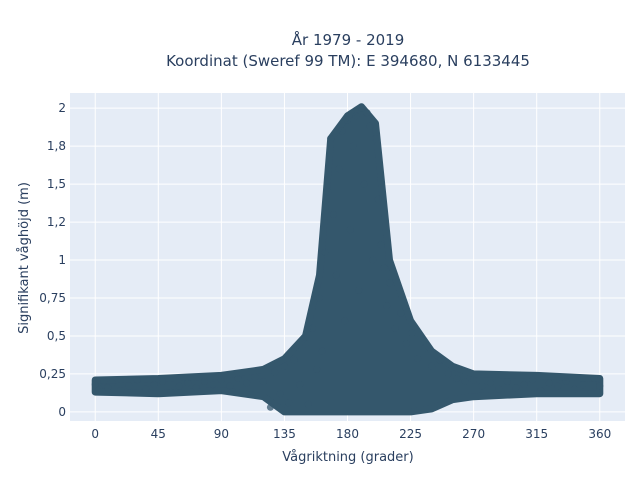  Describe the element at coordinates (24, 258) in the screenshot. I see `y-axis-label: Signifikant våghöjd (m)` at that location.